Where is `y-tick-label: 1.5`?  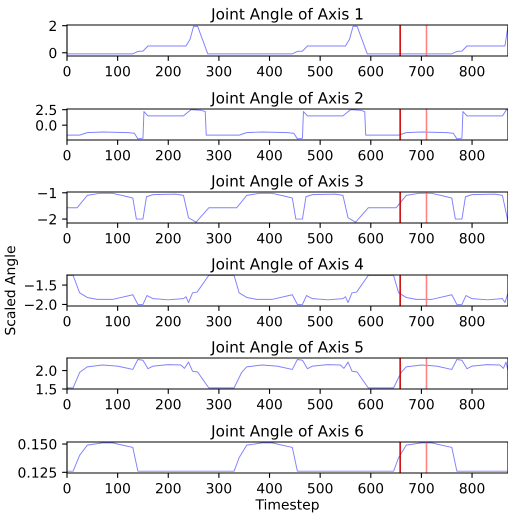
y-tick-label: 1.5 is located at coordinates (46, 389).